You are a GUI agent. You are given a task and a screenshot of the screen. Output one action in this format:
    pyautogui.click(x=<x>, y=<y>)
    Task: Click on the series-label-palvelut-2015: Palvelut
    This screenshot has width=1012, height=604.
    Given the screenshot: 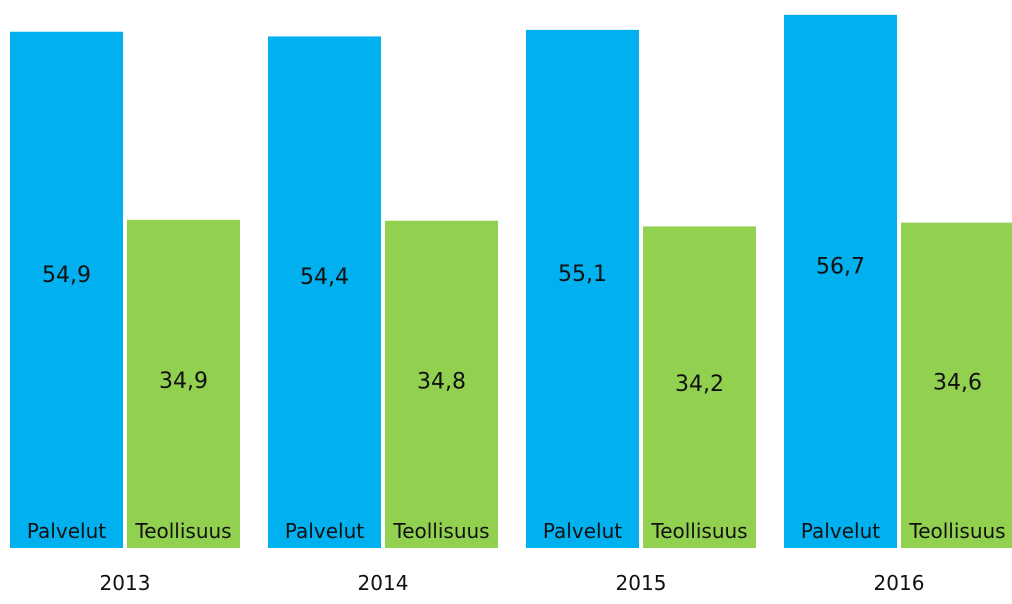 What is the action you would take?
    pyautogui.click(x=582, y=531)
    